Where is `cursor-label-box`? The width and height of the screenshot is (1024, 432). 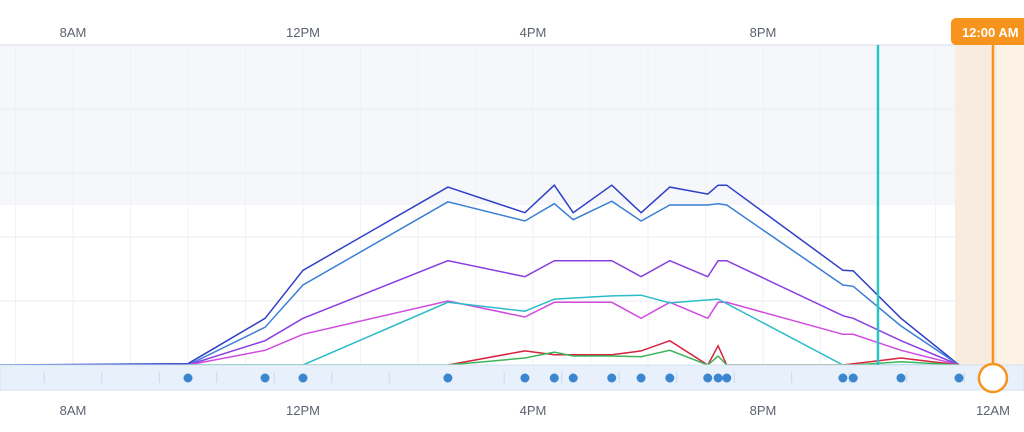
cursor-label-box is located at coordinates (987, 31).